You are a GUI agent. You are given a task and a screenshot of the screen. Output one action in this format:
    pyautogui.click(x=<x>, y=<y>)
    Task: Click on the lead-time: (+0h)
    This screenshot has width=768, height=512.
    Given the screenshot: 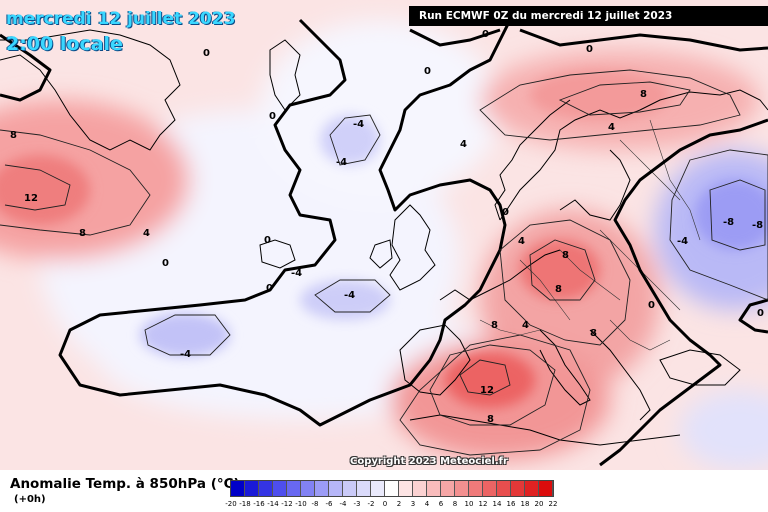 What is the action you would take?
    pyautogui.click(x=30, y=499)
    